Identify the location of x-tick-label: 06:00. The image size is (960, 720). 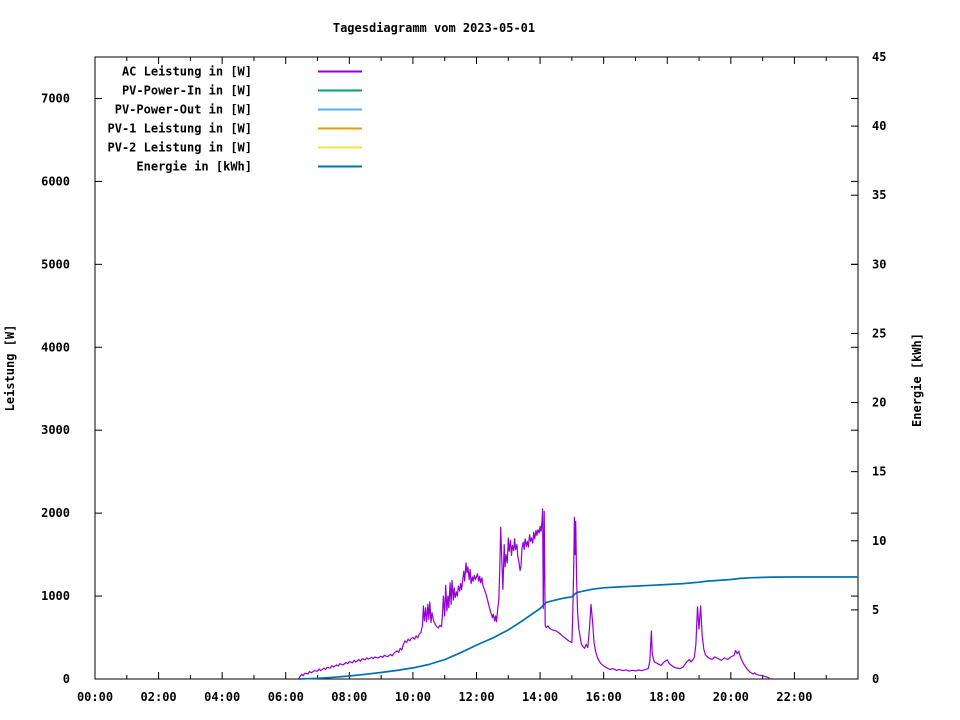
(286, 697).